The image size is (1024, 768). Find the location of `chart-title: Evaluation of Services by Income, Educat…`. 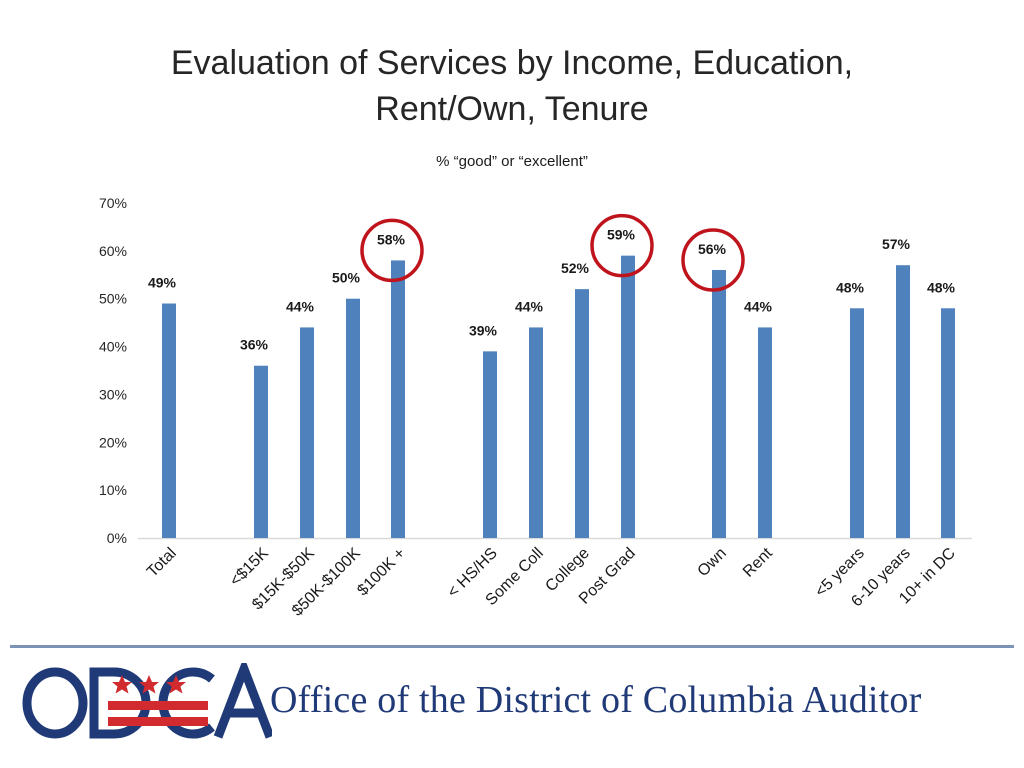

chart-title: Evaluation of Services by Income, Educat… is located at coordinates (512, 86).